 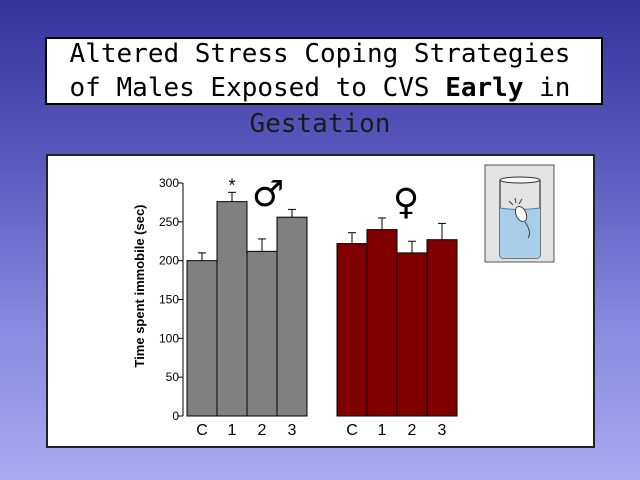 What do you see at coordinates (519, 213) in the screenshot?
I see `swim-test-beaker-icon` at bounding box center [519, 213].